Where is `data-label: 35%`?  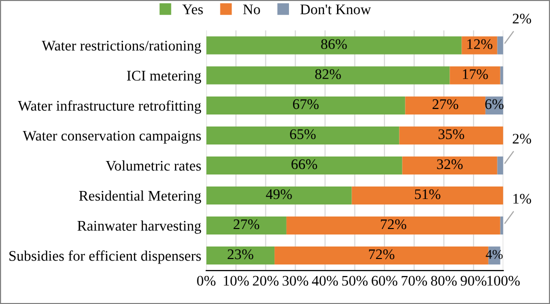 data-label: 35% is located at coordinates (451, 134).